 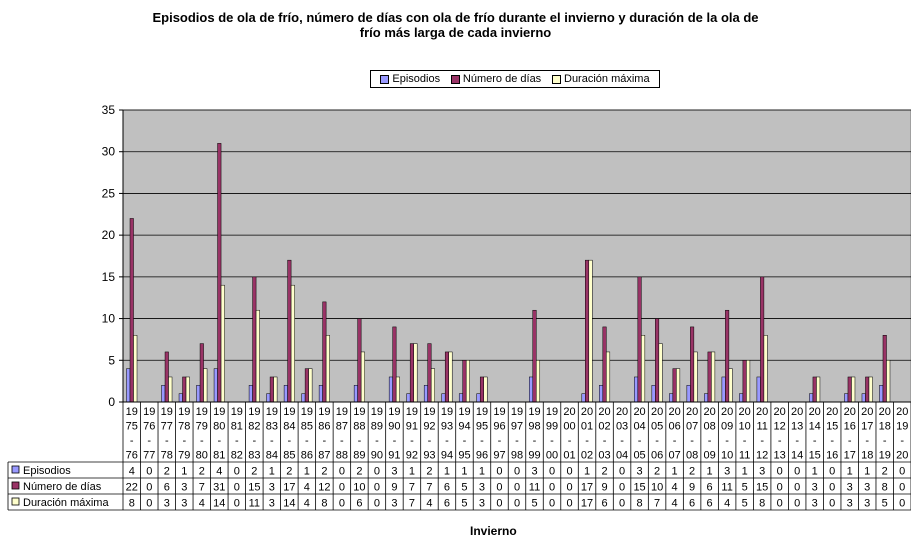 I want to click on x-tick-label: 78, so click(x=184, y=427).